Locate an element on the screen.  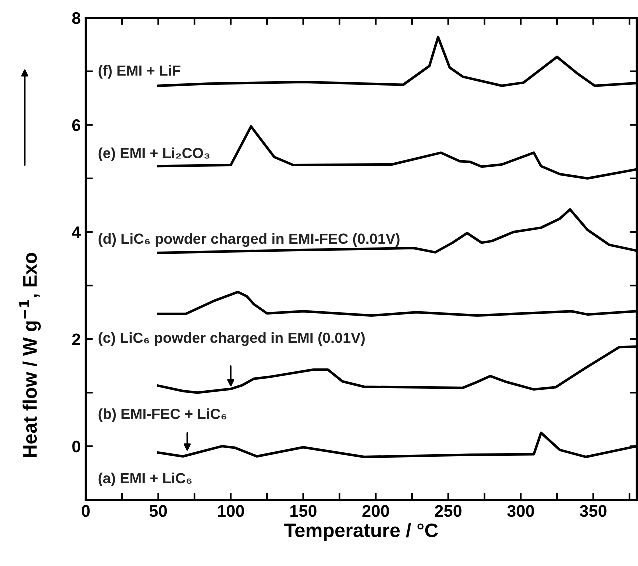
x-tick-label: 100 is located at coordinates (231, 511).